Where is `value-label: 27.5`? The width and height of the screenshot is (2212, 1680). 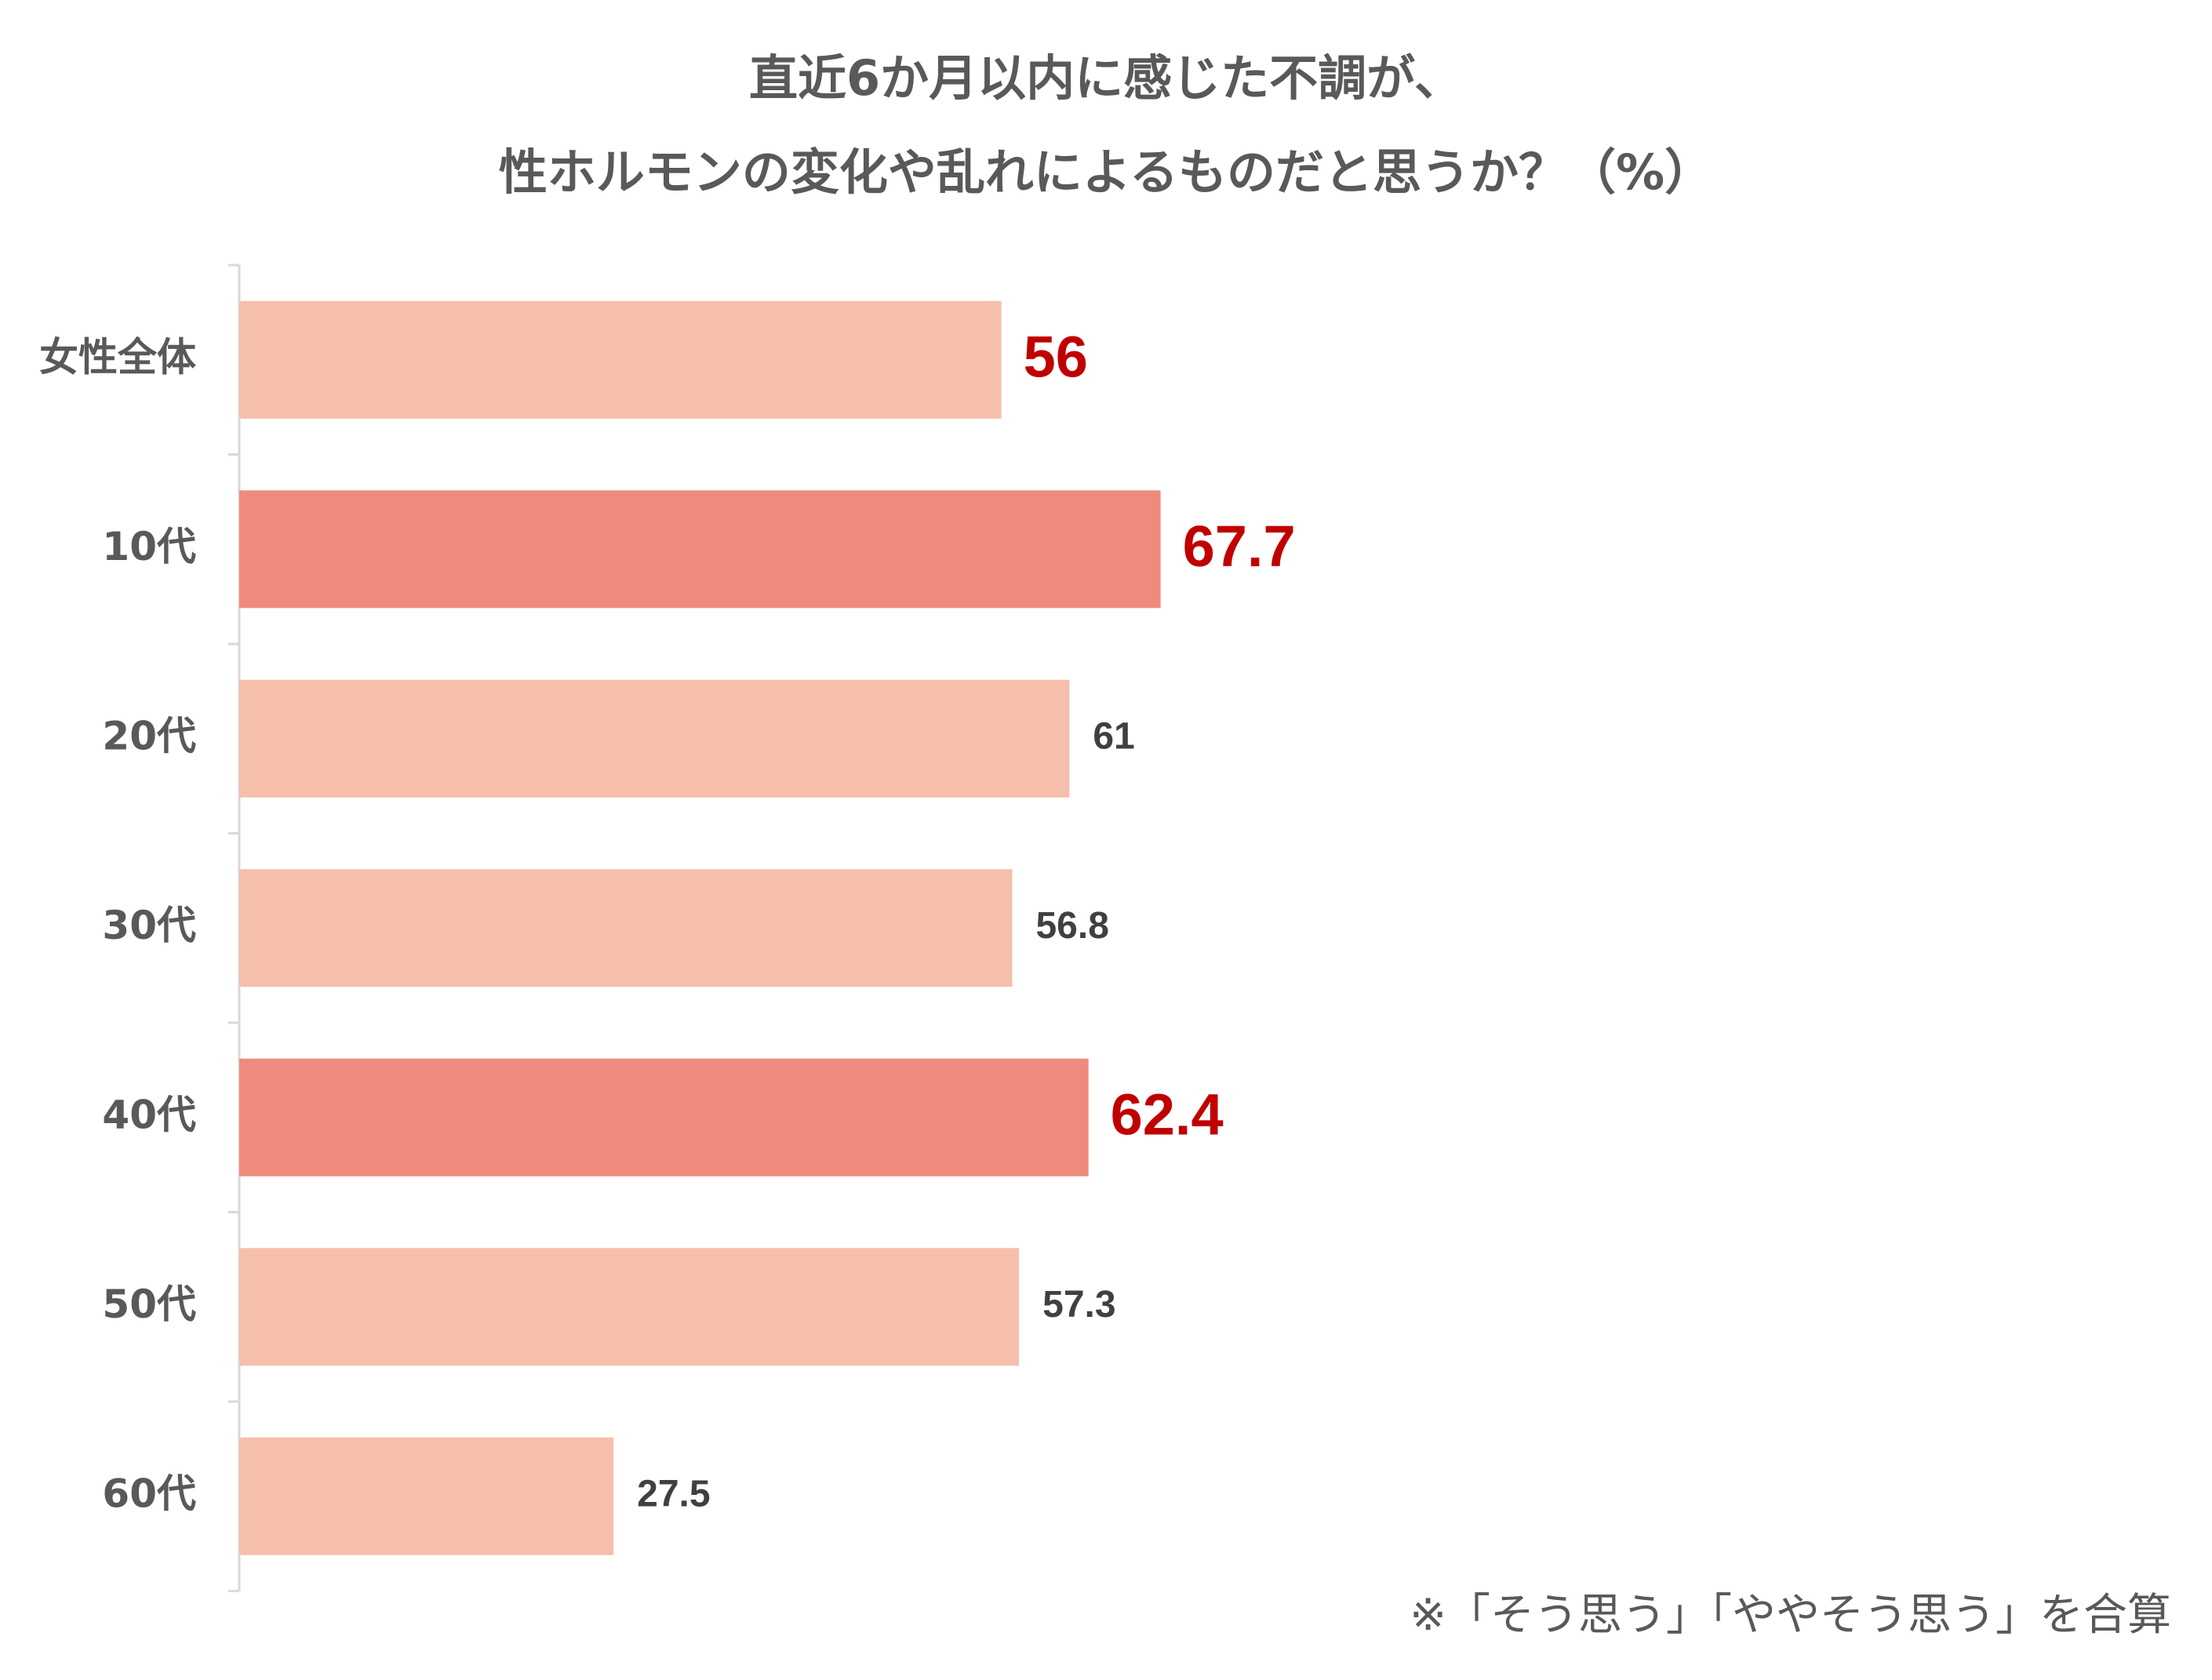 value-label: 27.5 is located at coordinates (673, 1494).